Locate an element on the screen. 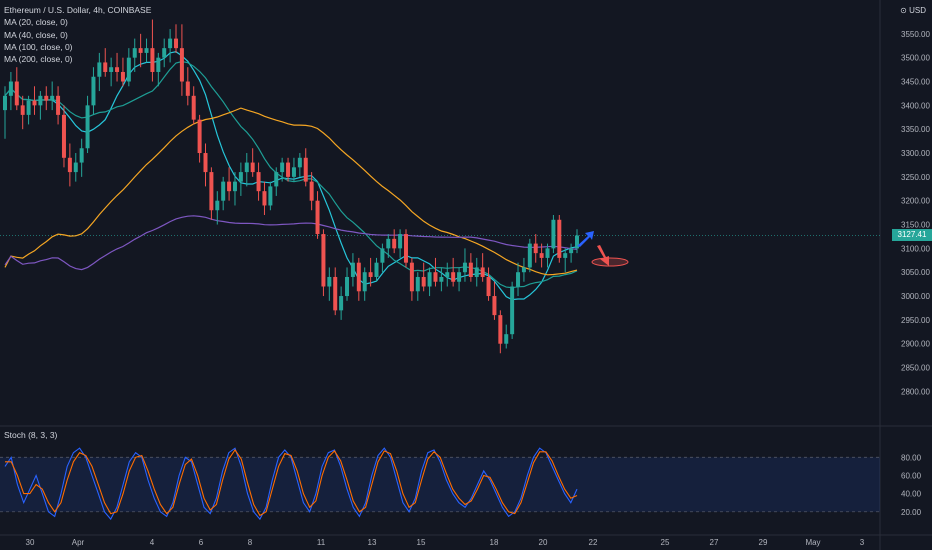 The height and width of the screenshot is (550, 932). price-tick-label: 3300.00 is located at coordinates (915, 153).